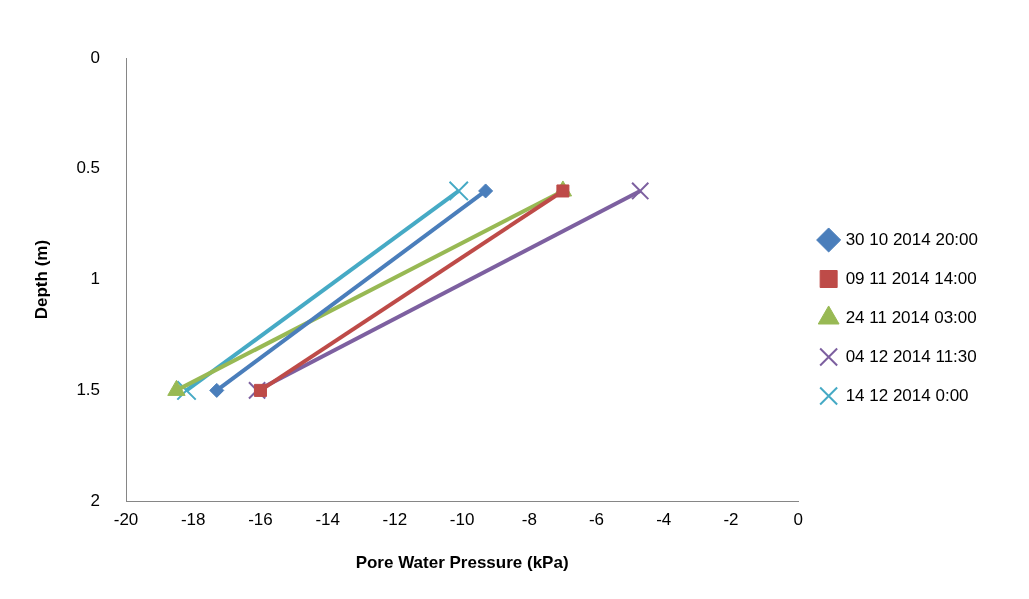 This screenshot has width=1029, height=599. Describe the element at coordinates (462, 520) in the screenshot. I see `x-tick-label: -10` at that location.